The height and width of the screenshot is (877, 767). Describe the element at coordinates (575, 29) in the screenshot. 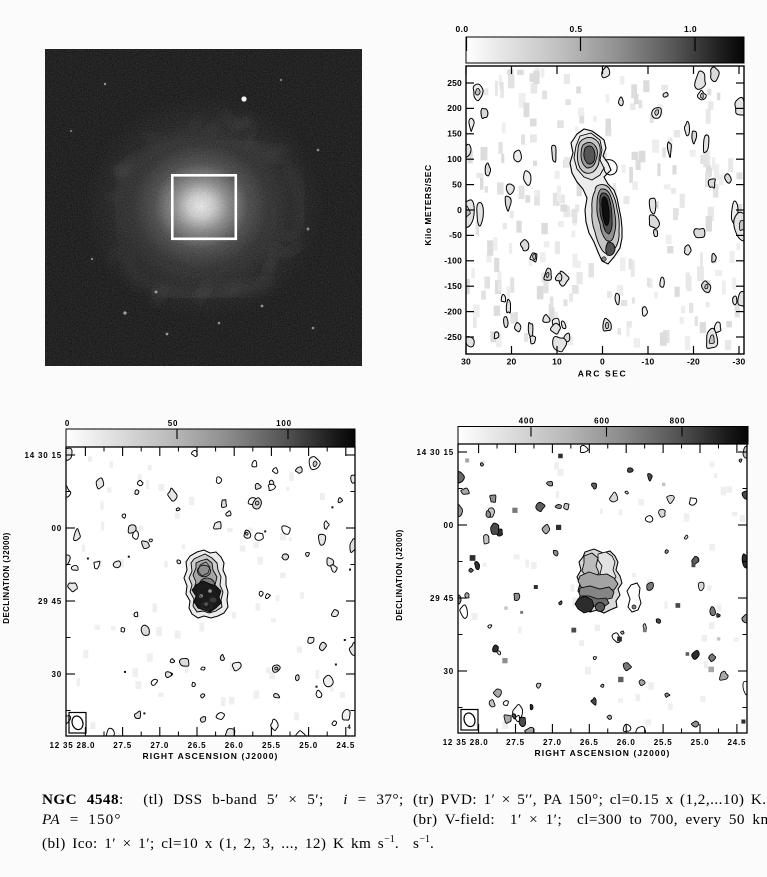

I see `svg-text: 0.5` at that location.